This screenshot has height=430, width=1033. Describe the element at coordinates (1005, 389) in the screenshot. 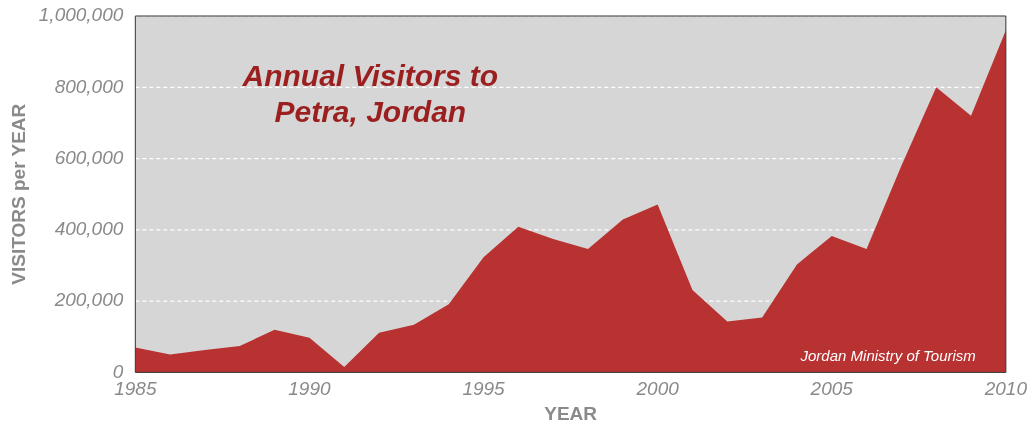

I see `x-tick-label: 2010` at that location.